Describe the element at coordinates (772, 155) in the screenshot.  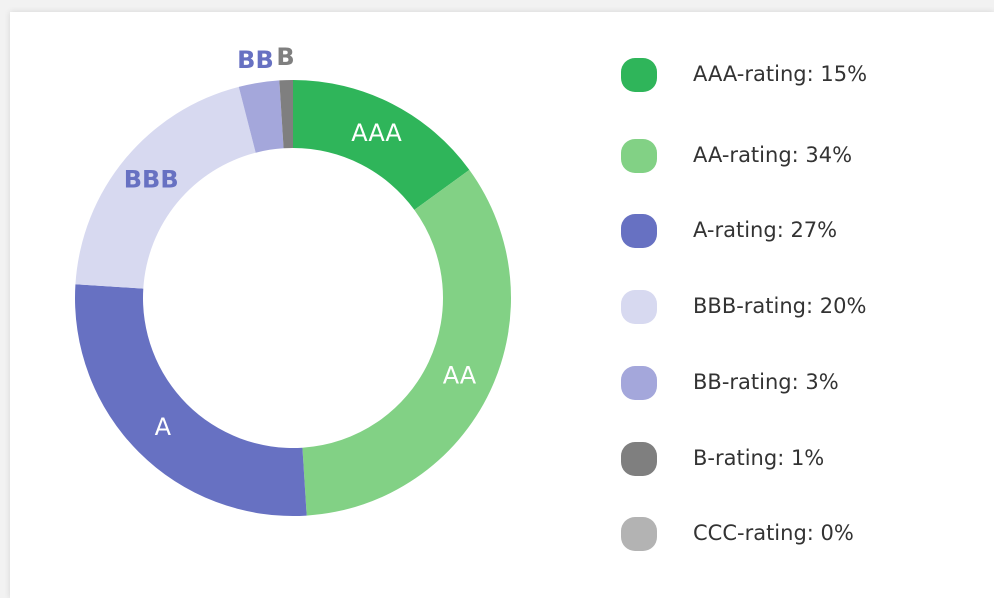
I see `legend-label: AA-rating: 34%` at that location.